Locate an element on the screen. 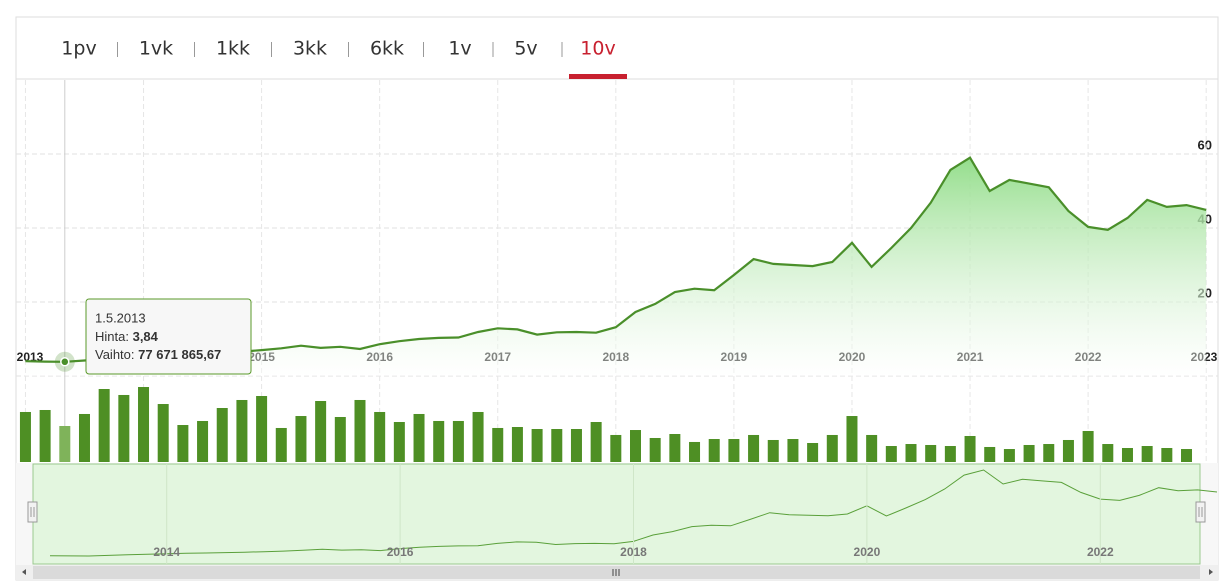  tab: 1kk is located at coordinates (233, 49).